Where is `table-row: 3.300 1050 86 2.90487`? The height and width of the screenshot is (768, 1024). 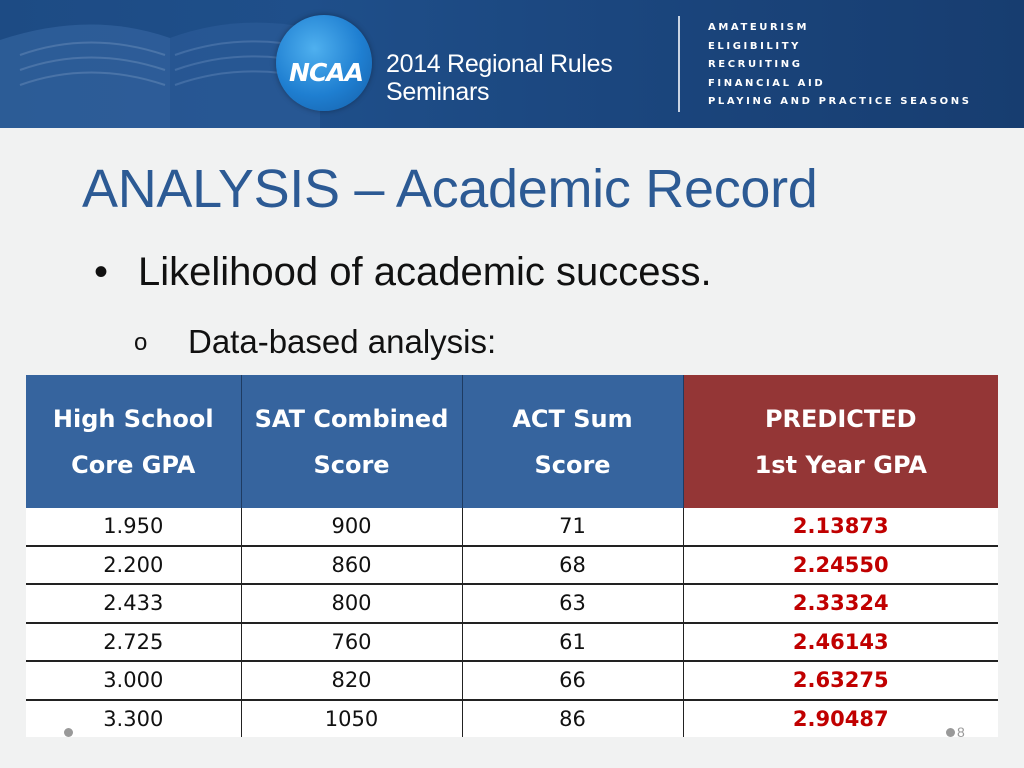
table-row: 3.300 1050 86 2.90487 is located at coordinates (512, 718).